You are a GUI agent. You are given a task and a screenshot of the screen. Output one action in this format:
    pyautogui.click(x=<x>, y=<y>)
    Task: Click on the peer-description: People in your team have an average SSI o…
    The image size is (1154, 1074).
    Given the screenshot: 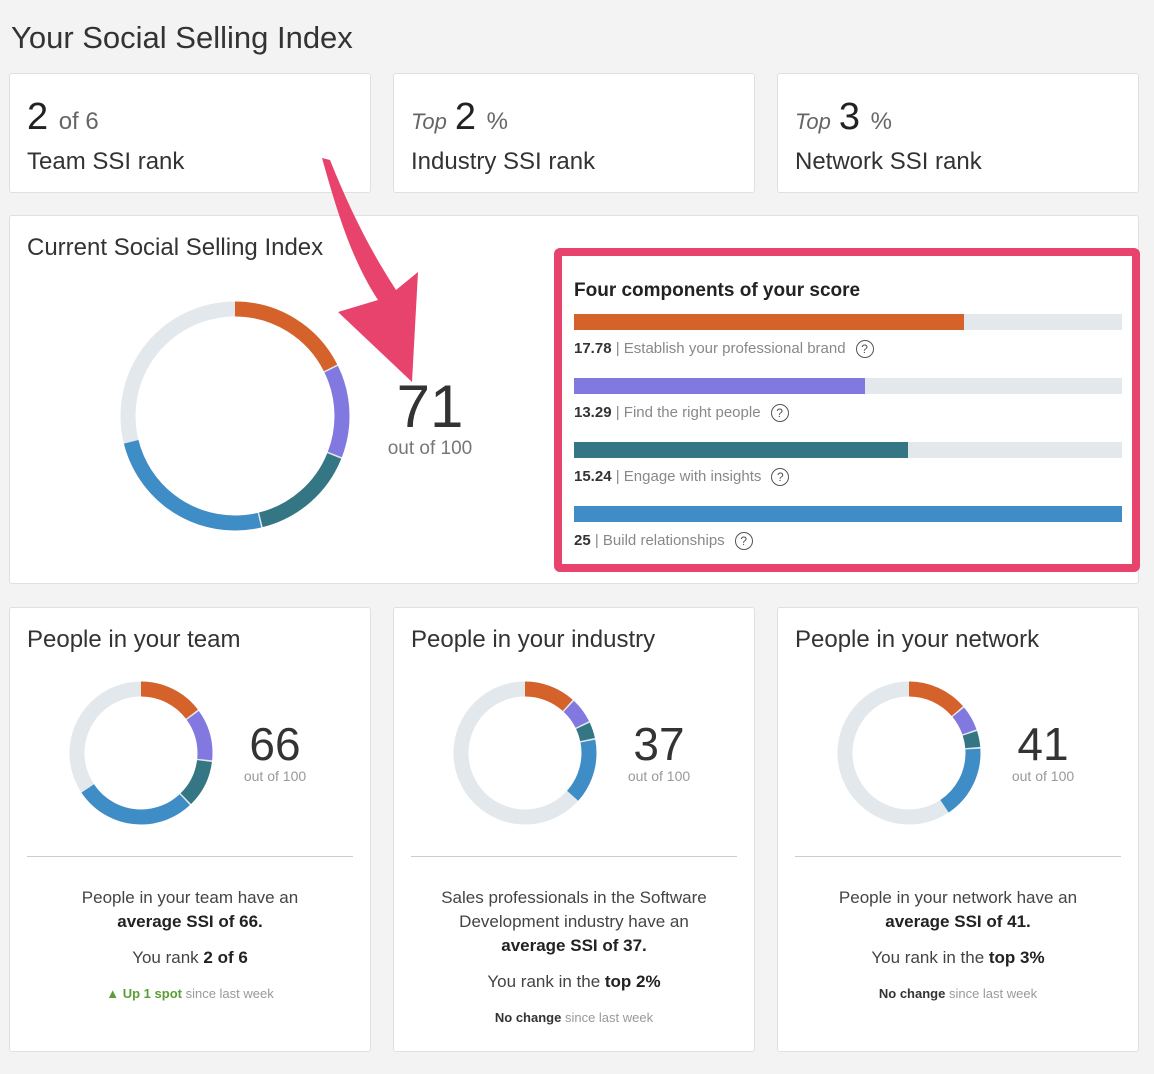 What is the action you would take?
    pyautogui.click(x=190, y=952)
    